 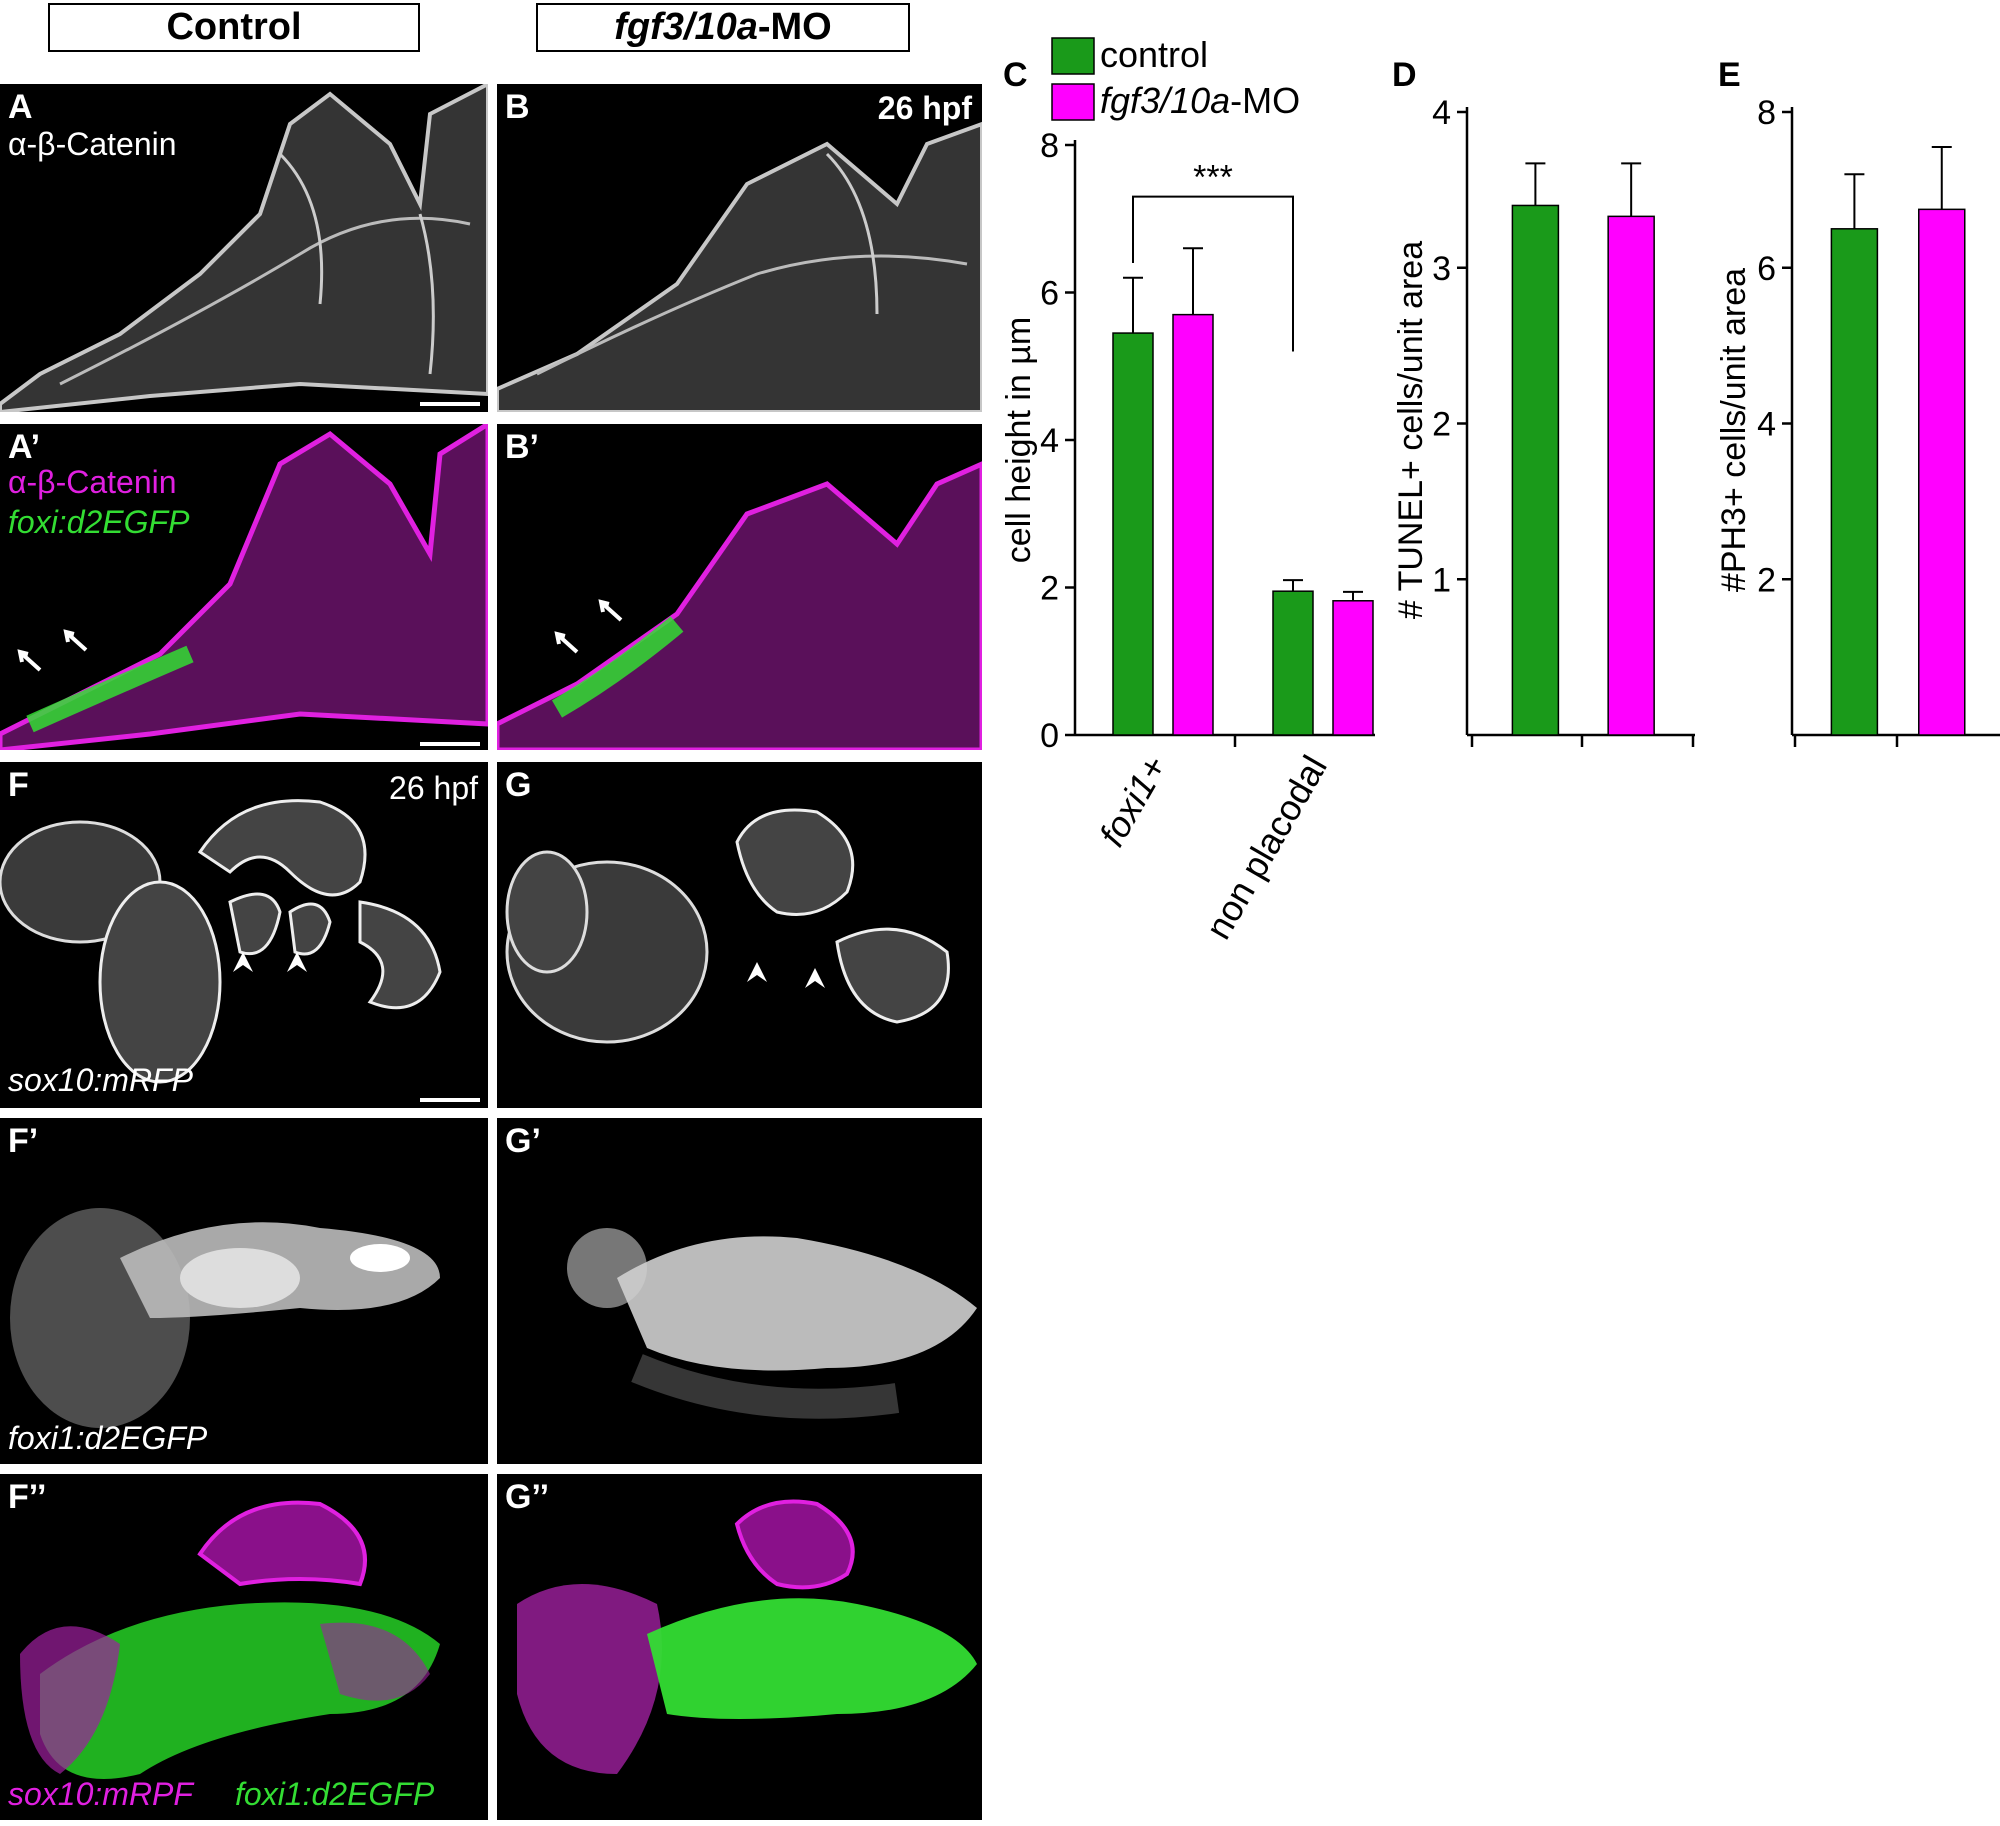 I want to click on header-morphant: fgf3/10a -MO, so click(x=723, y=27).